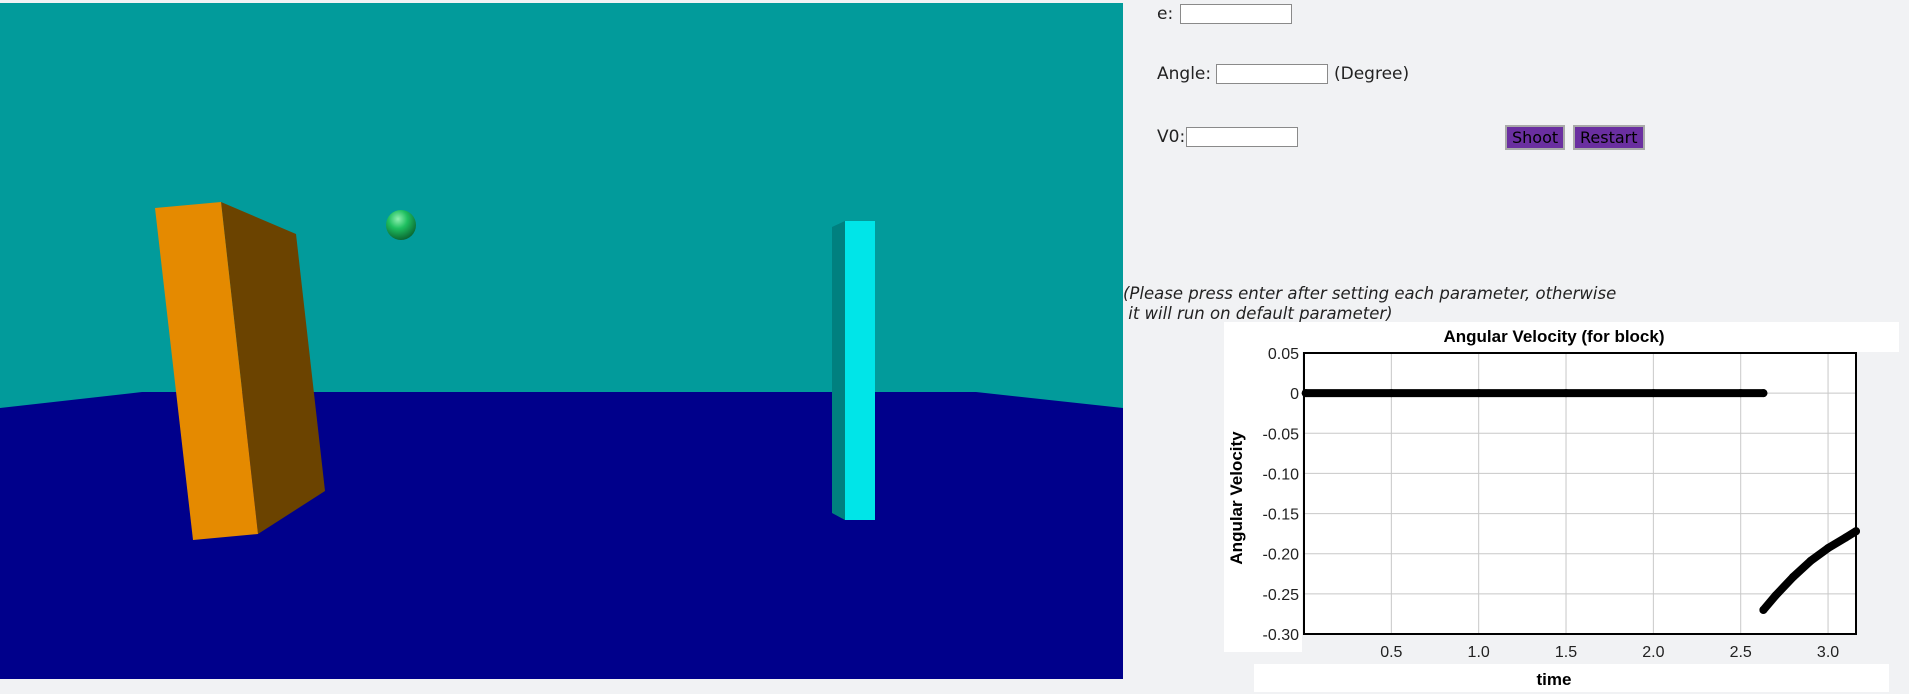 The height and width of the screenshot is (694, 1909). Describe the element at coordinates (1272, 74) in the screenshot. I see `angle-input` at that location.